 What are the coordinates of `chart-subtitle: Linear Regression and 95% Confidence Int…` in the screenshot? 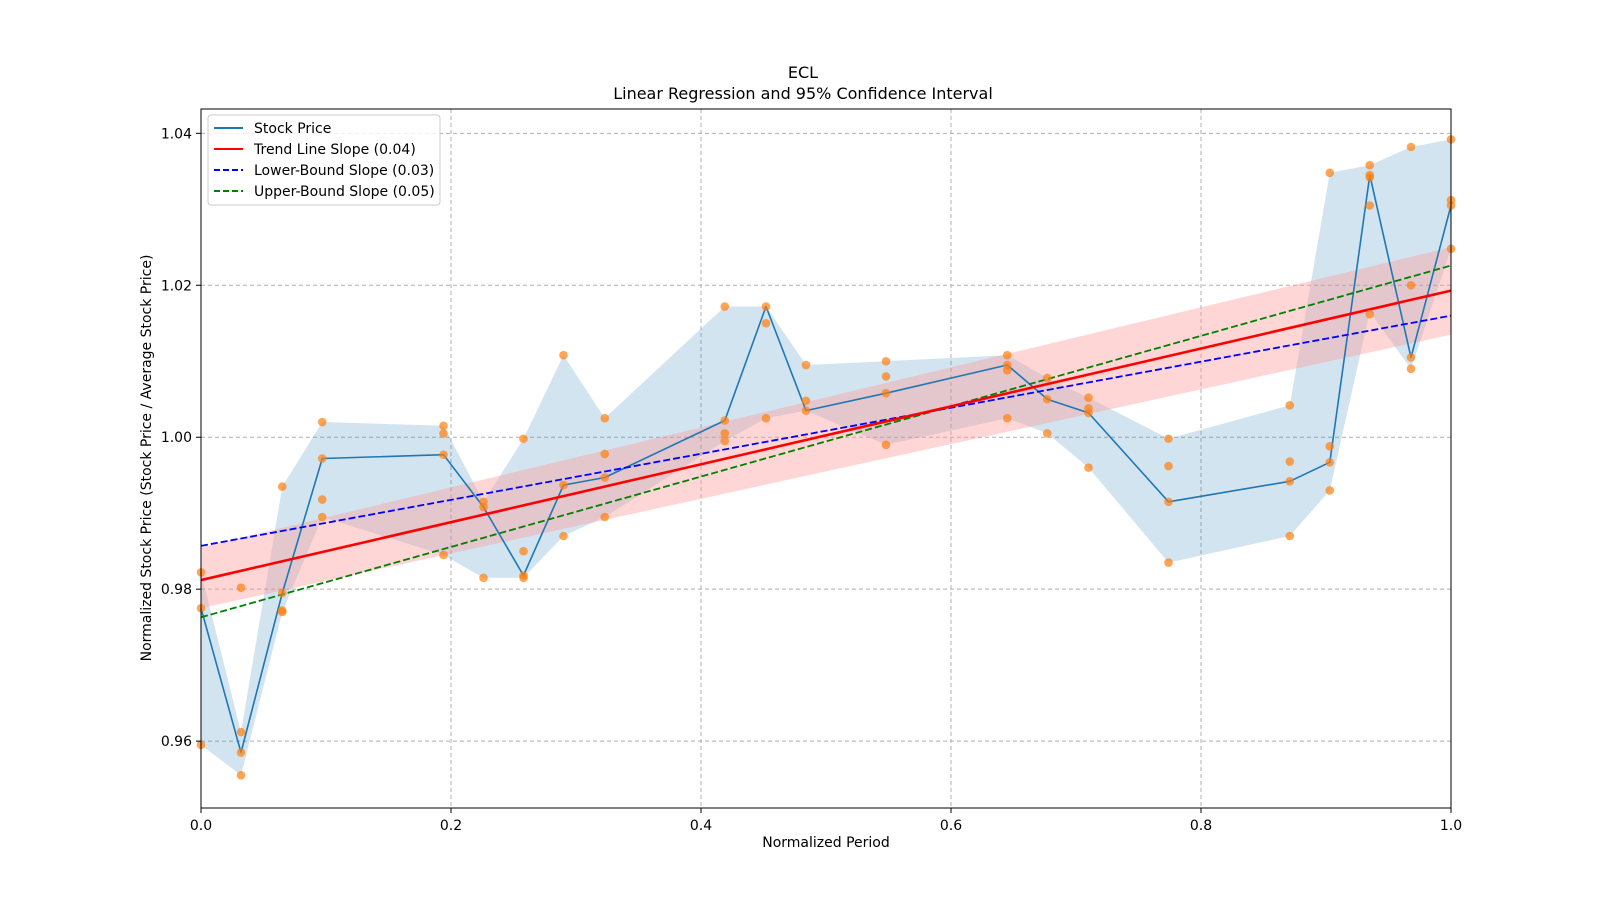 It's located at (803, 93).